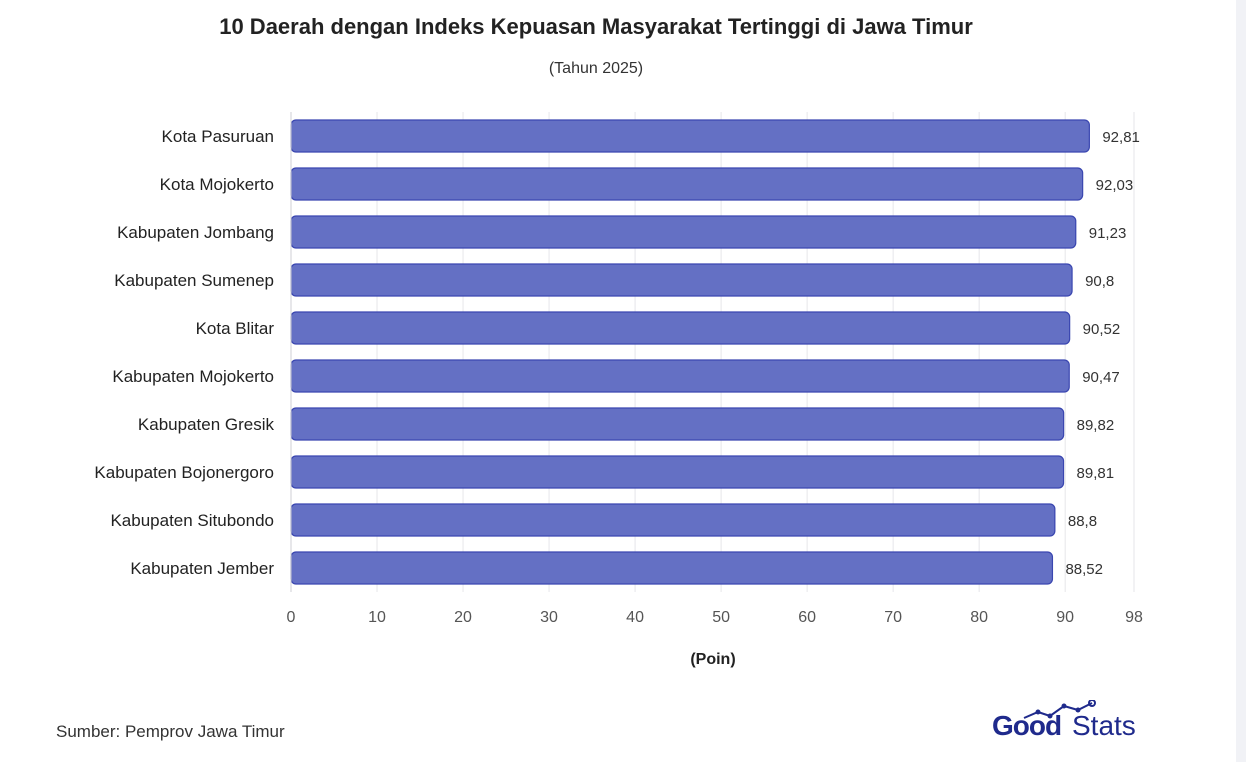  Describe the element at coordinates (1101, 377) in the screenshot. I see `data-label: 90,47` at that location.